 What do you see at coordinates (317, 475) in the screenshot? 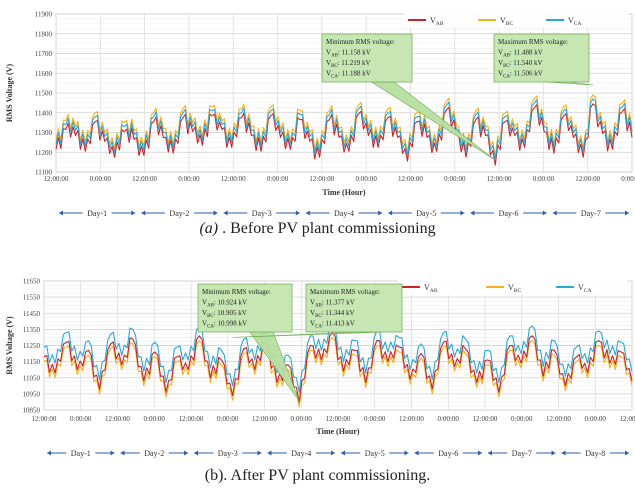
I see `caption-b: (b). After PV plant commissioning.` at bounding box center [317, 475].